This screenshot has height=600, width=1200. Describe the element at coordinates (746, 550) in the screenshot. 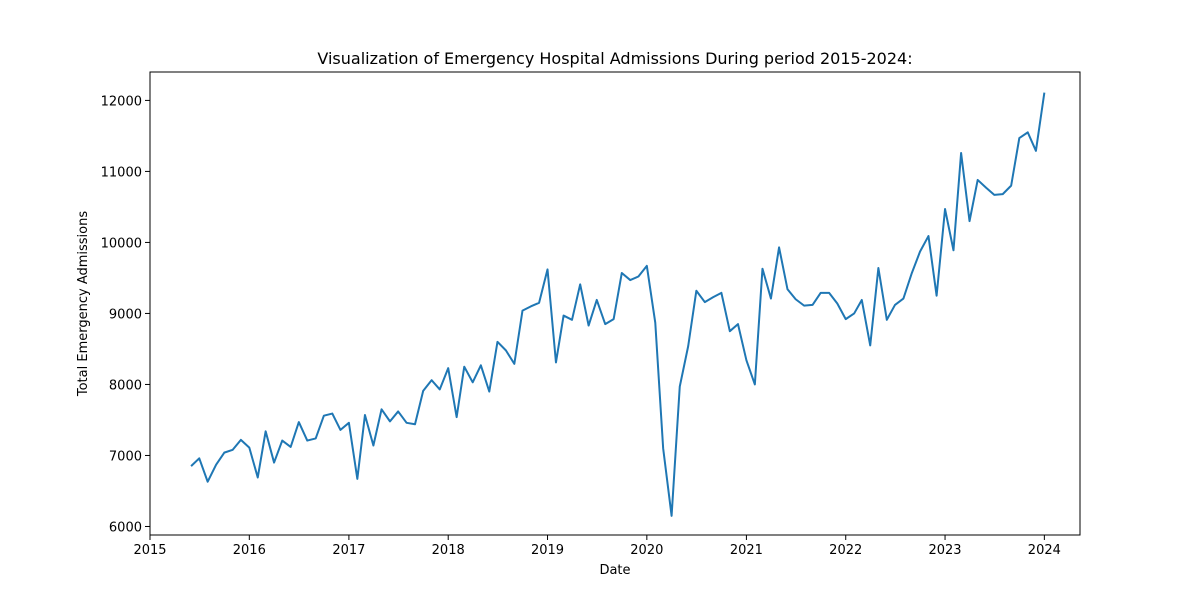

I see `x-tick-label: 2021` at that location.